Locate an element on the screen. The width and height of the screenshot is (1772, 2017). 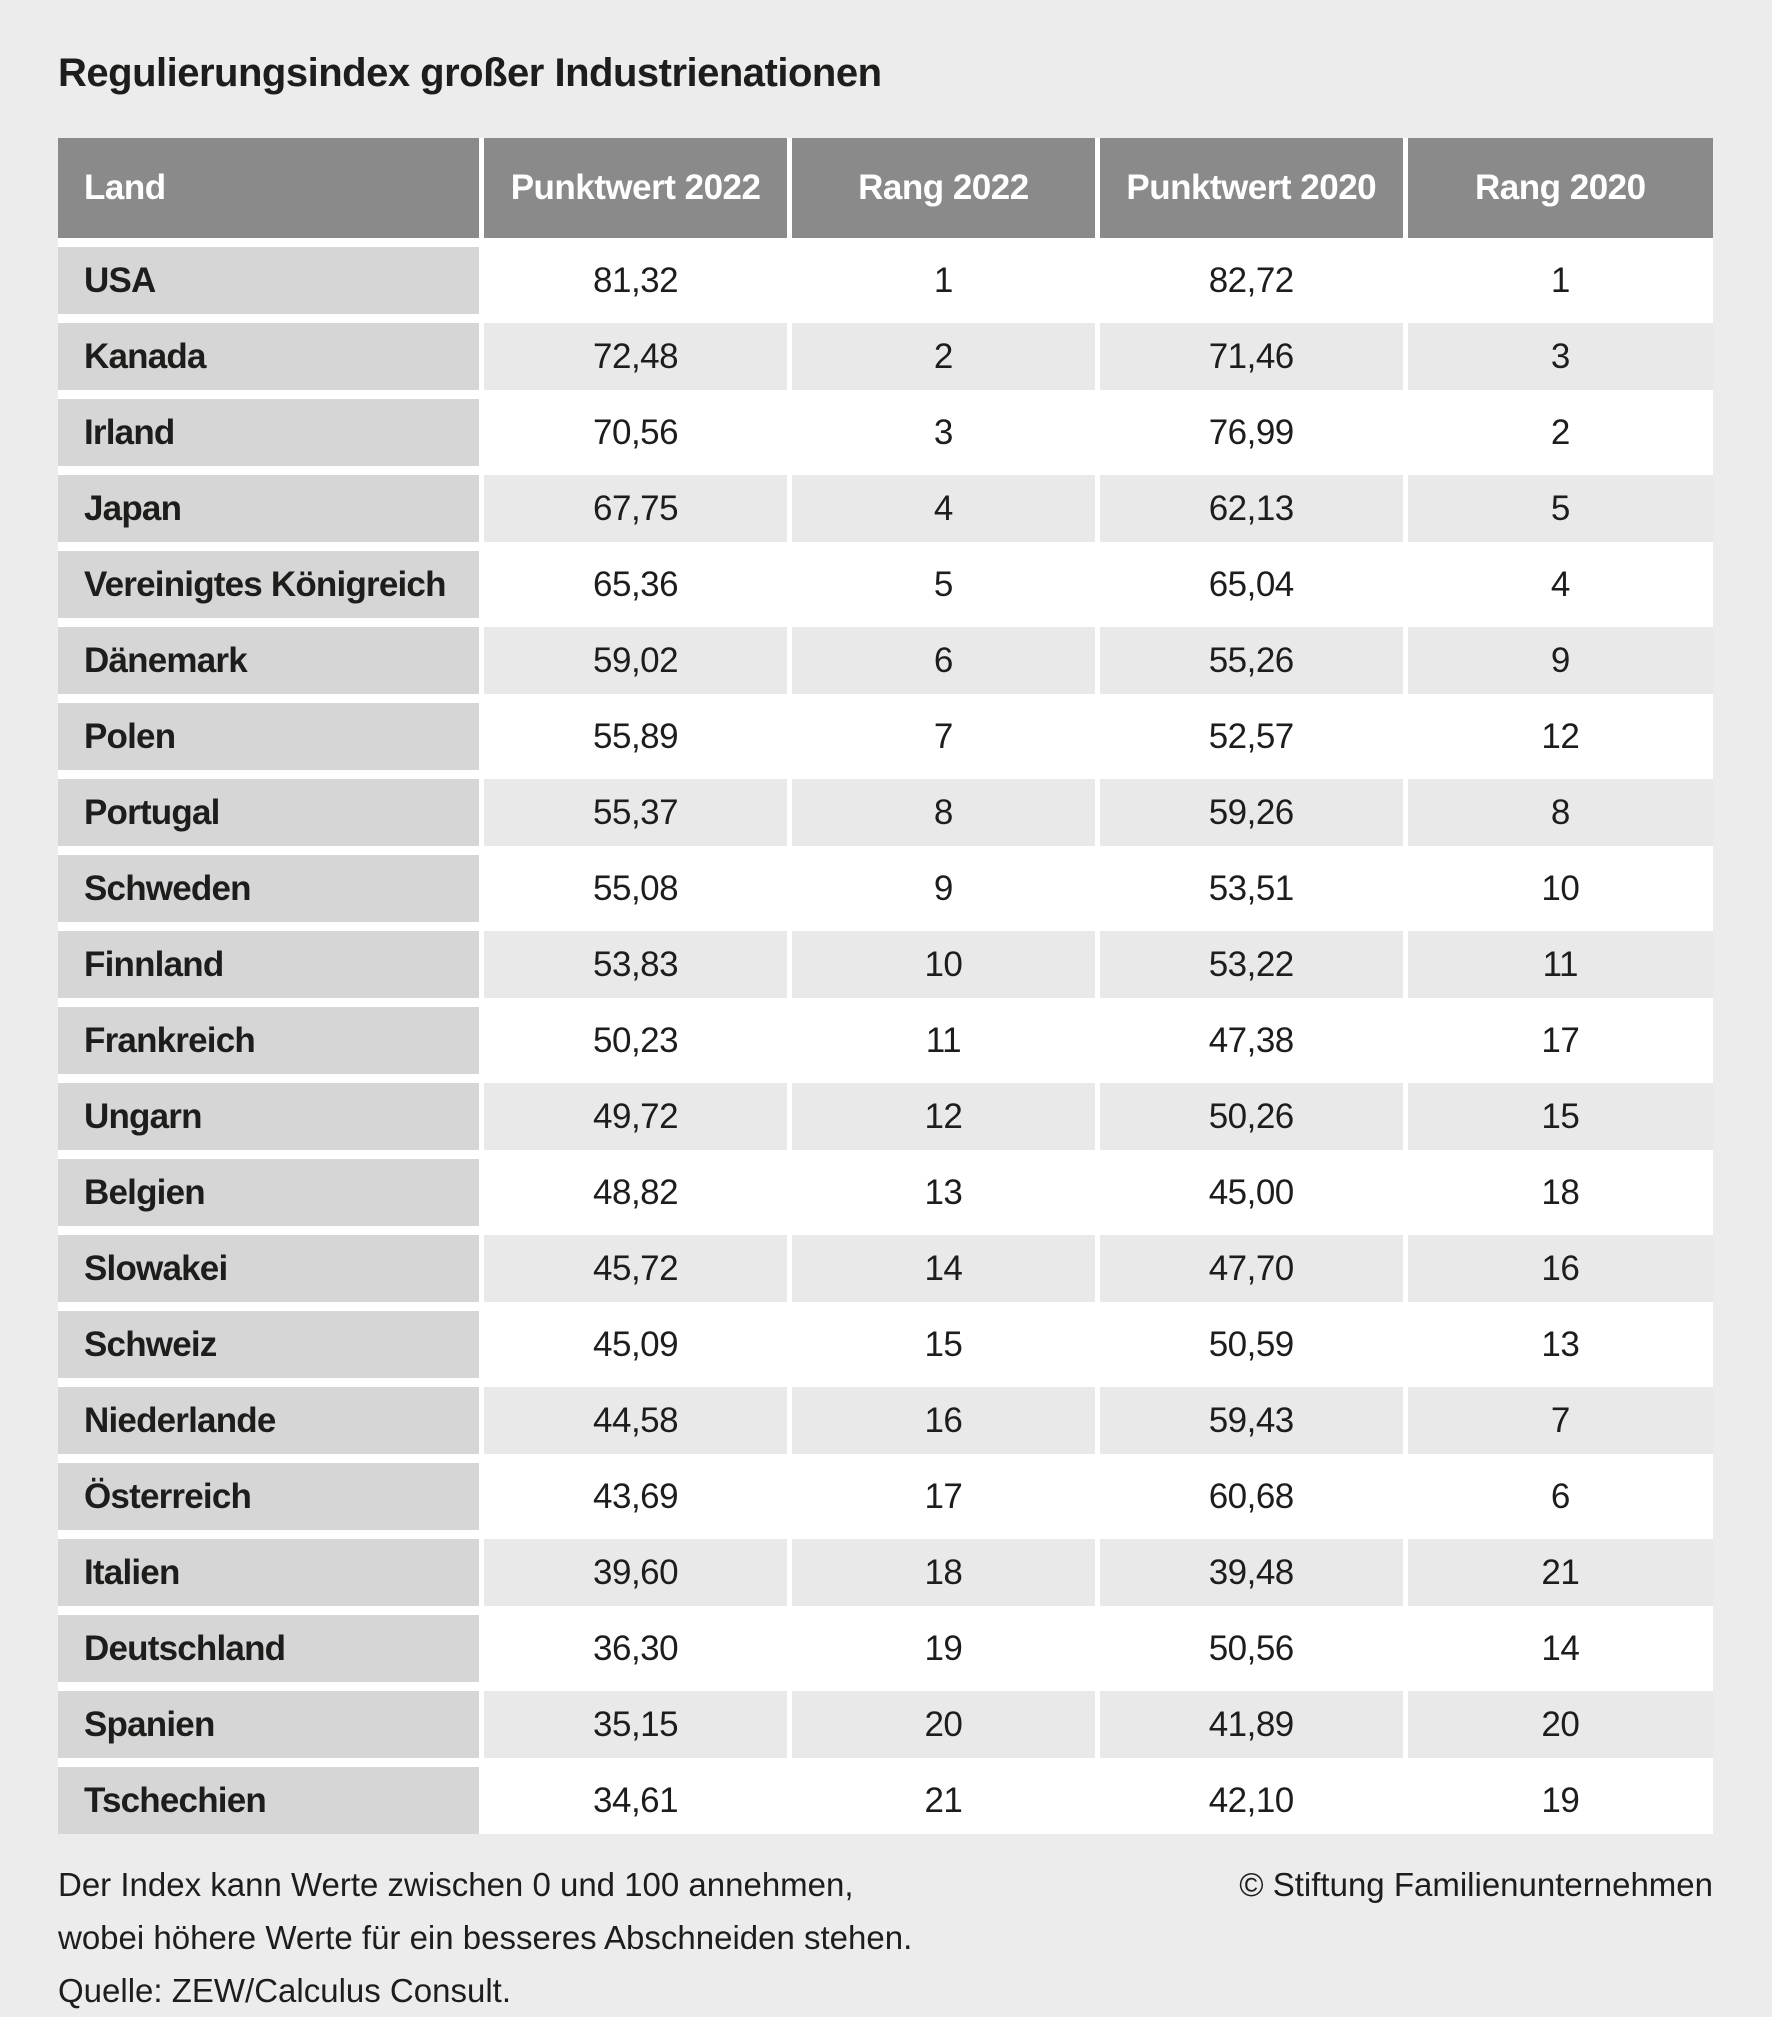
country-cell: Kanada is located at coordinates (271, 354).